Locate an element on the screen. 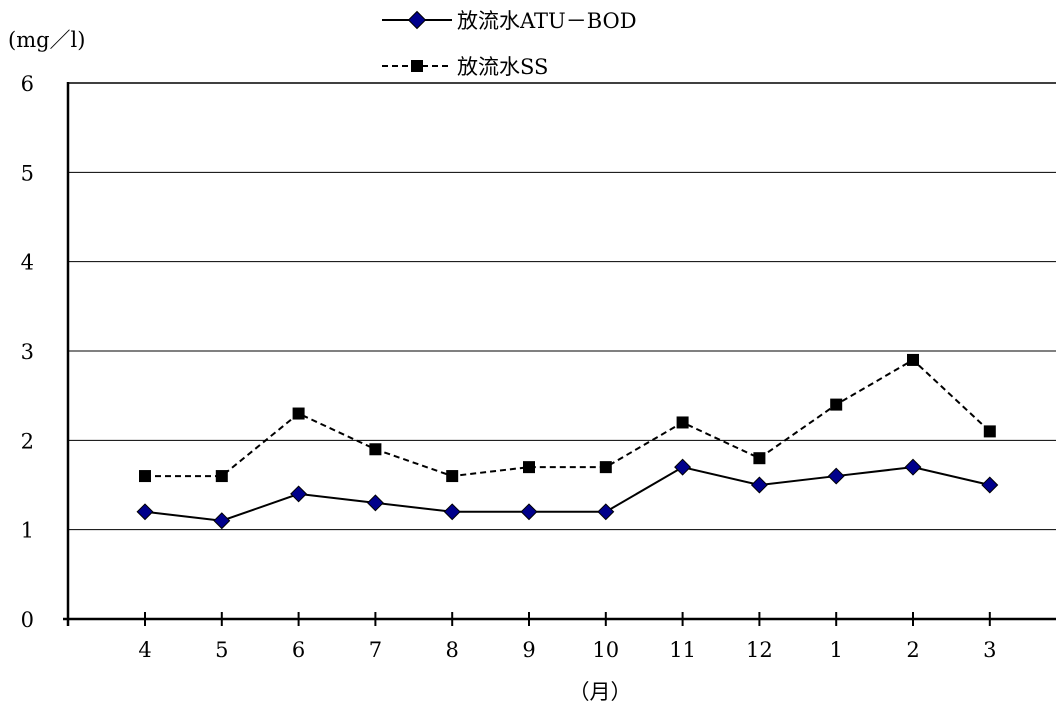 This screenshot has height=708, width=1056. x-tick-label-11: 11 is located at coordinates (682, 650).